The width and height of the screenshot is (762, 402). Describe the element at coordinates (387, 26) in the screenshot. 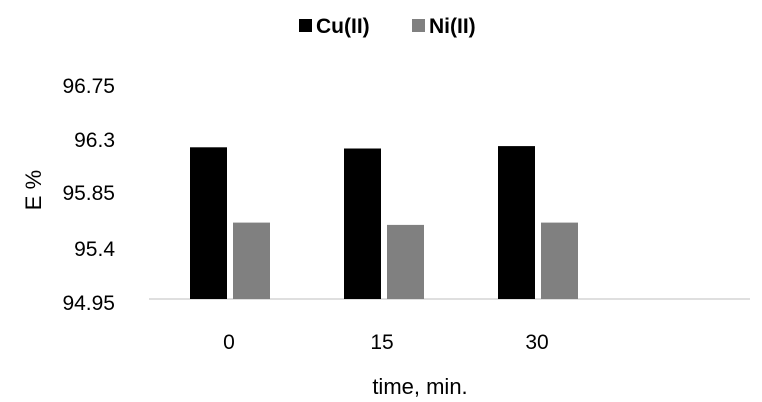

I see `legend: Cu(II) Ni(II)` at that location.